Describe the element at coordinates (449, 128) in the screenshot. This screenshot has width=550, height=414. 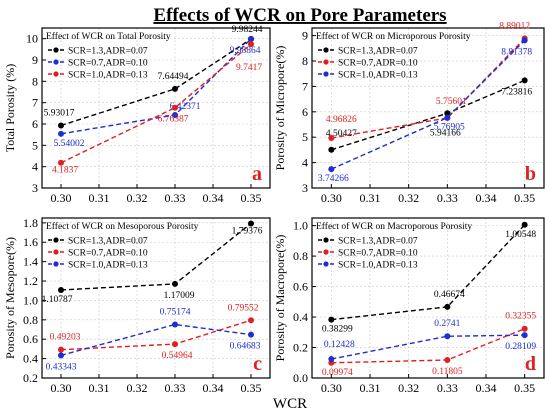
I see `data-label: 5.76905` at that location.